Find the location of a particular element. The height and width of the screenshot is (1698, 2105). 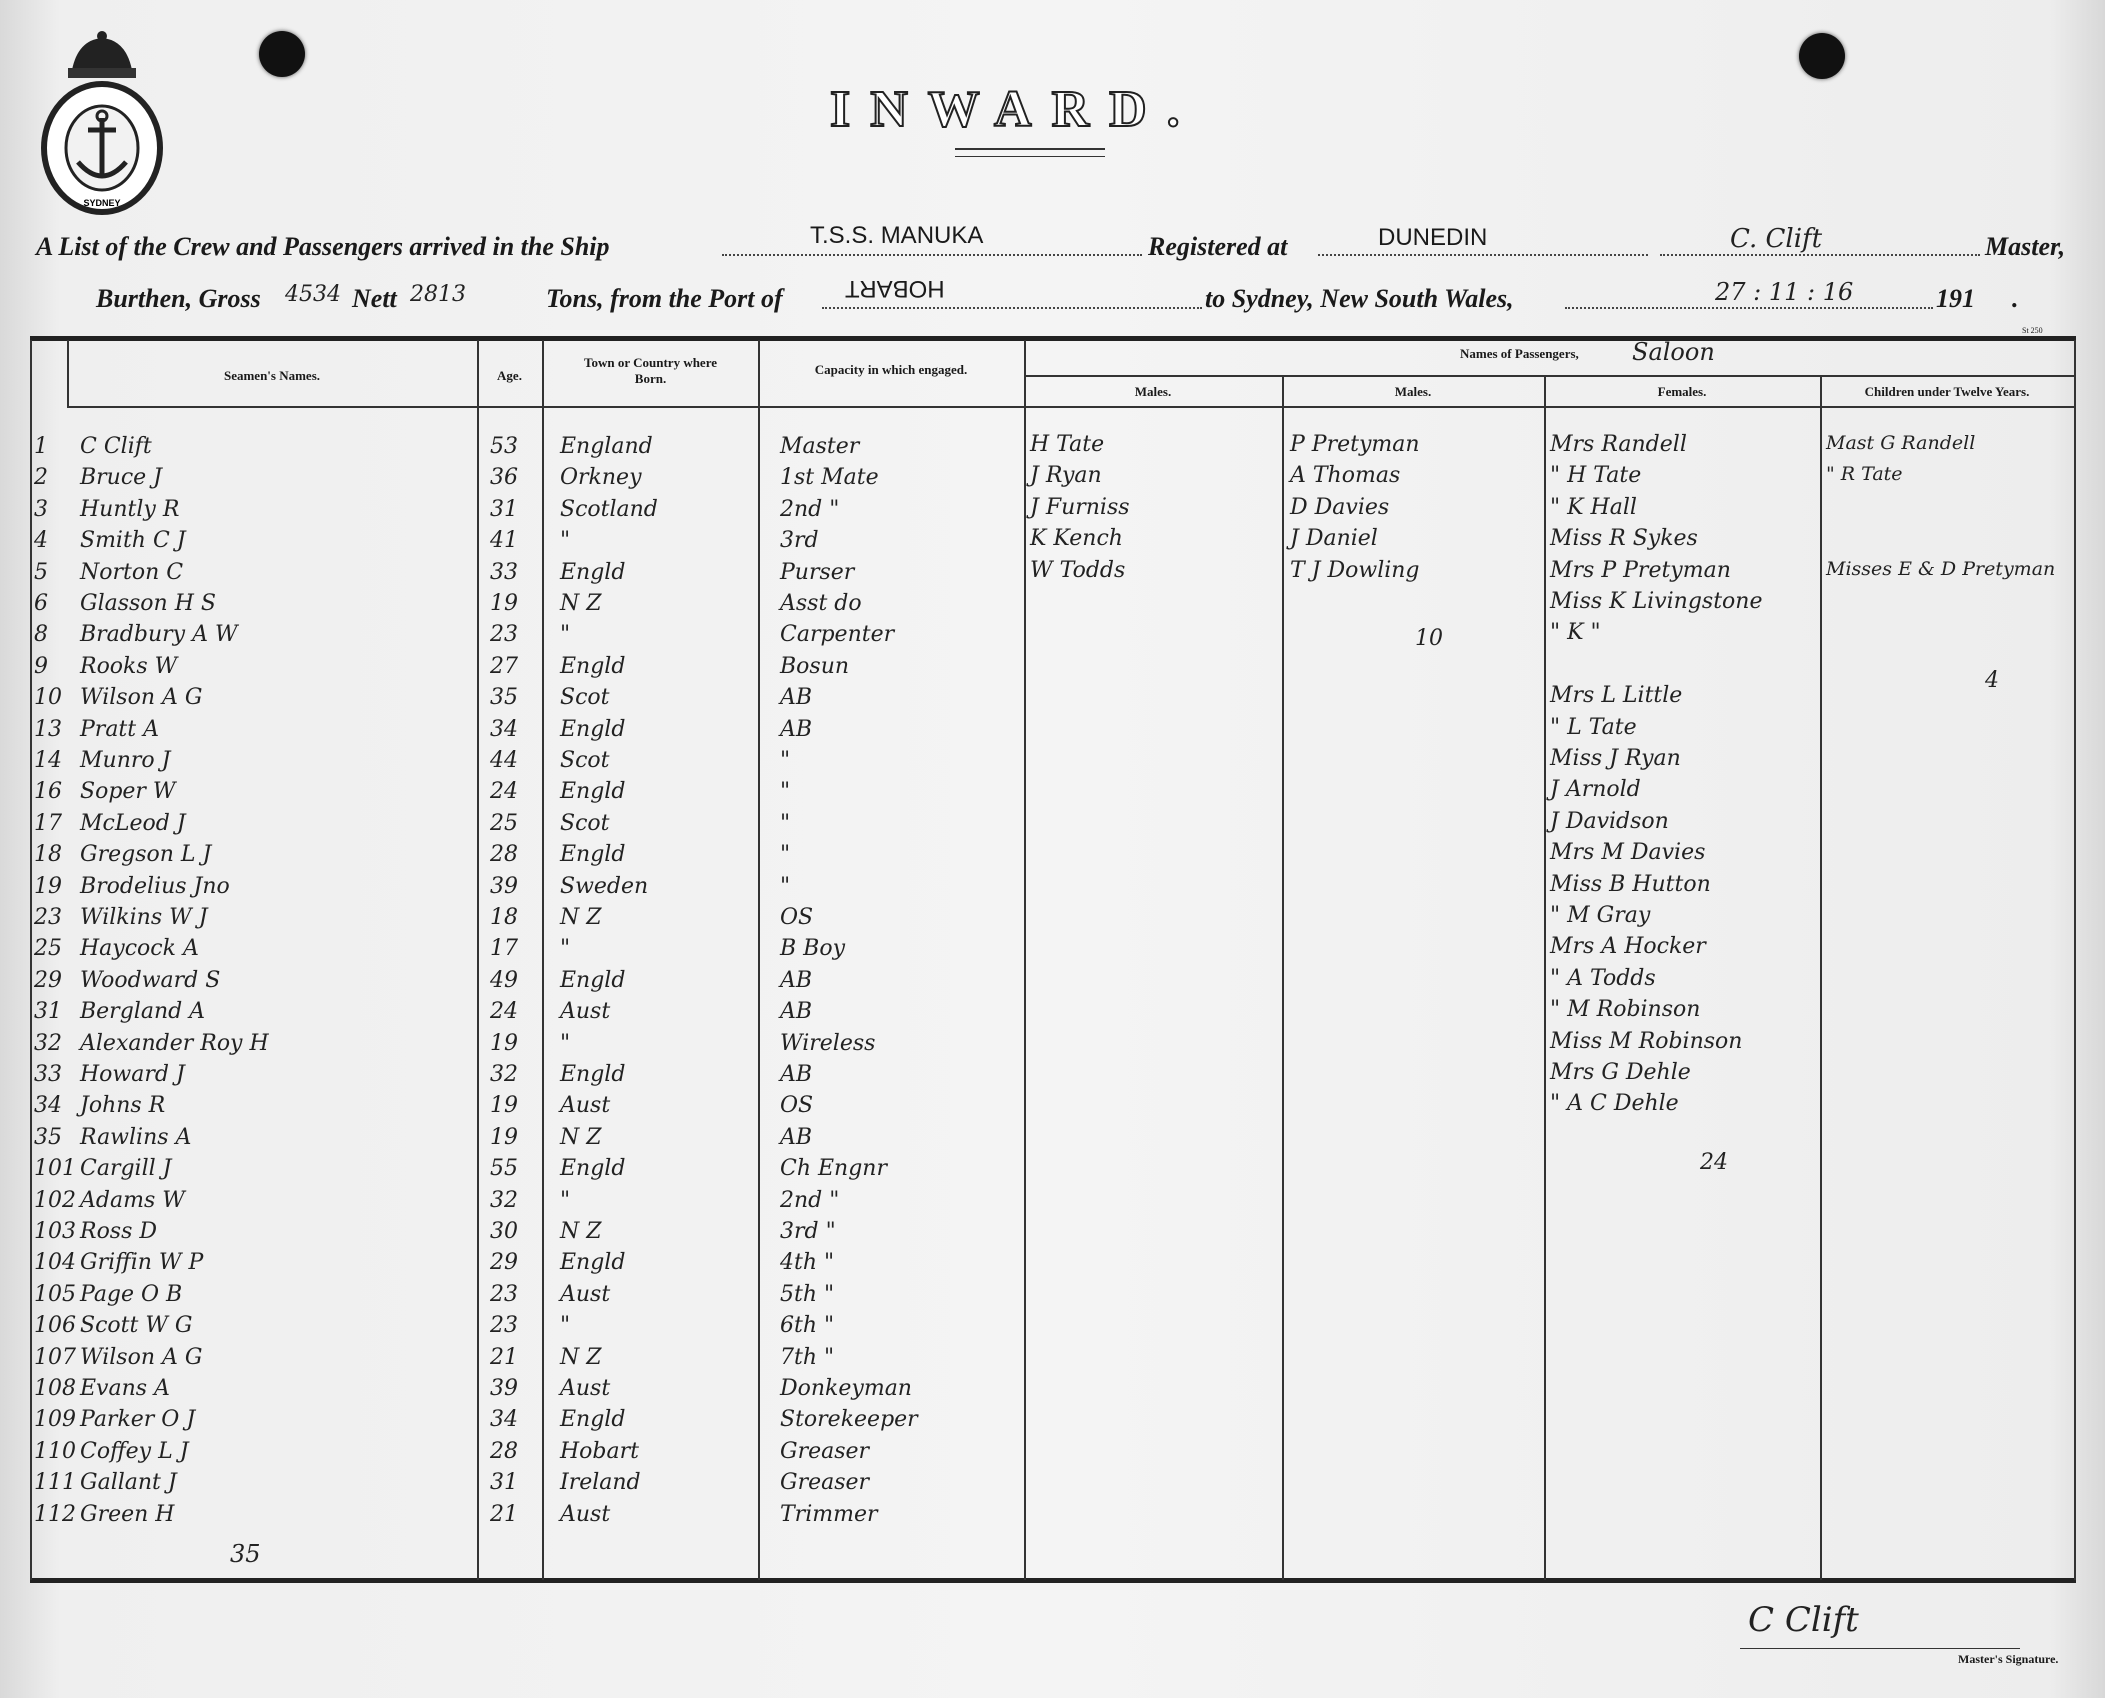

crew-capacity: Storekeeper is located at coordinates (849, 1420).